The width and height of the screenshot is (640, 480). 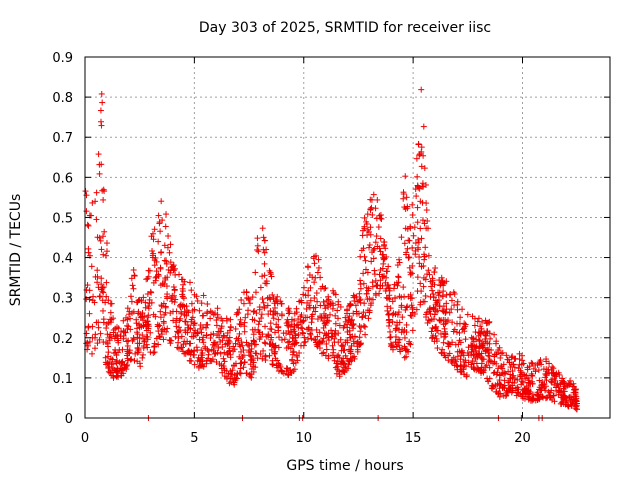 What do you see at coordinates (62, 218) in the screenshot?
I see `y-tick-label: 0.5` at bounding box center [62, 218].